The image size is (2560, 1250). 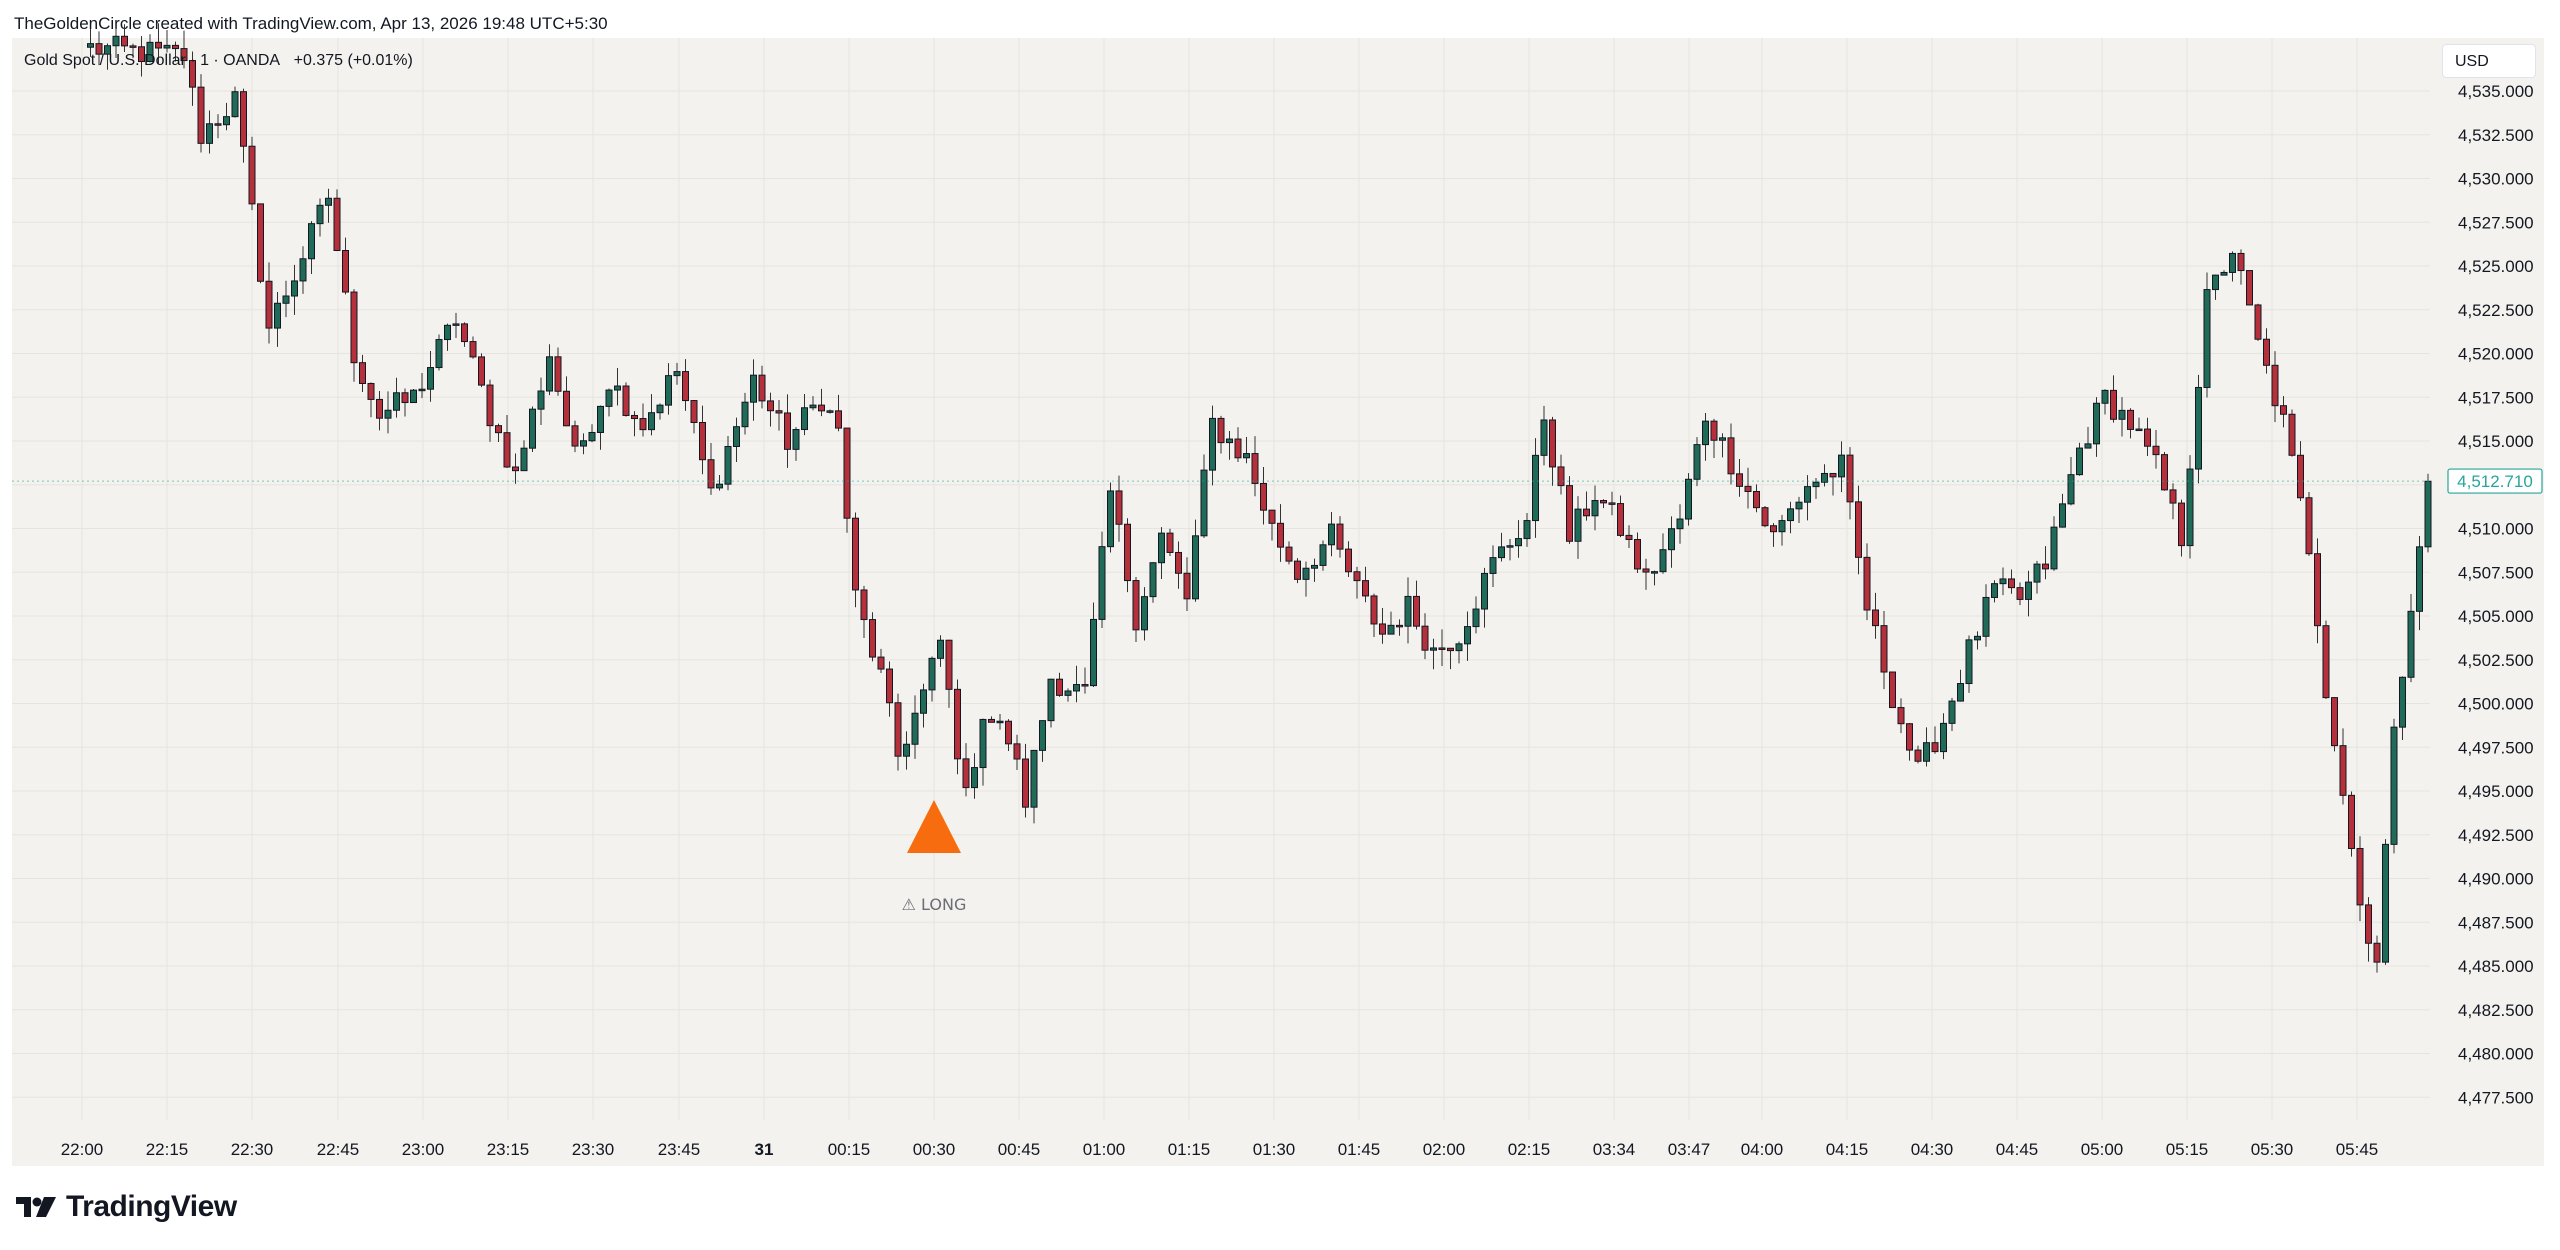 I want to click on y-tick-label: 4,527.500, so click(x=2496, y=222).